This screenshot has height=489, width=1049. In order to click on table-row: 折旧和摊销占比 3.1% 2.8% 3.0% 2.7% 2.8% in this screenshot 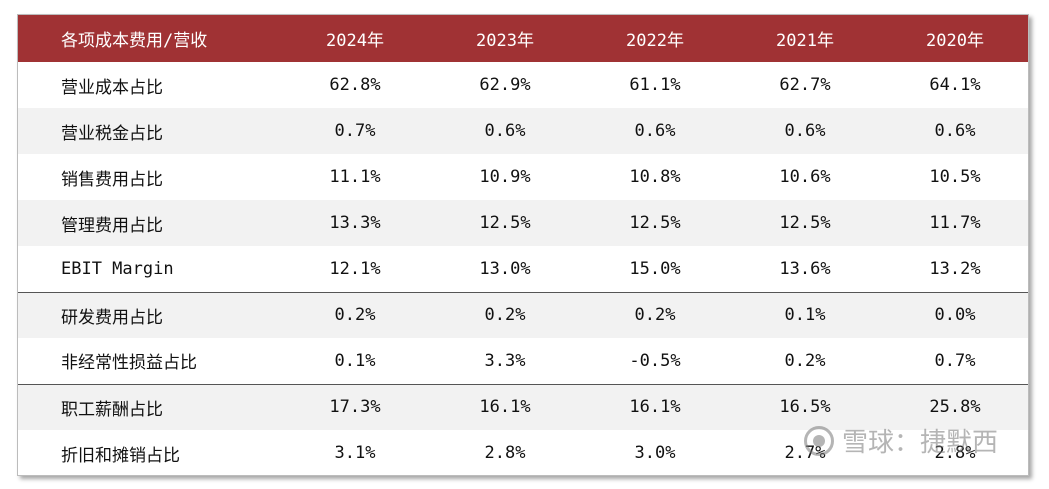, I will do `click(523, 452)`.